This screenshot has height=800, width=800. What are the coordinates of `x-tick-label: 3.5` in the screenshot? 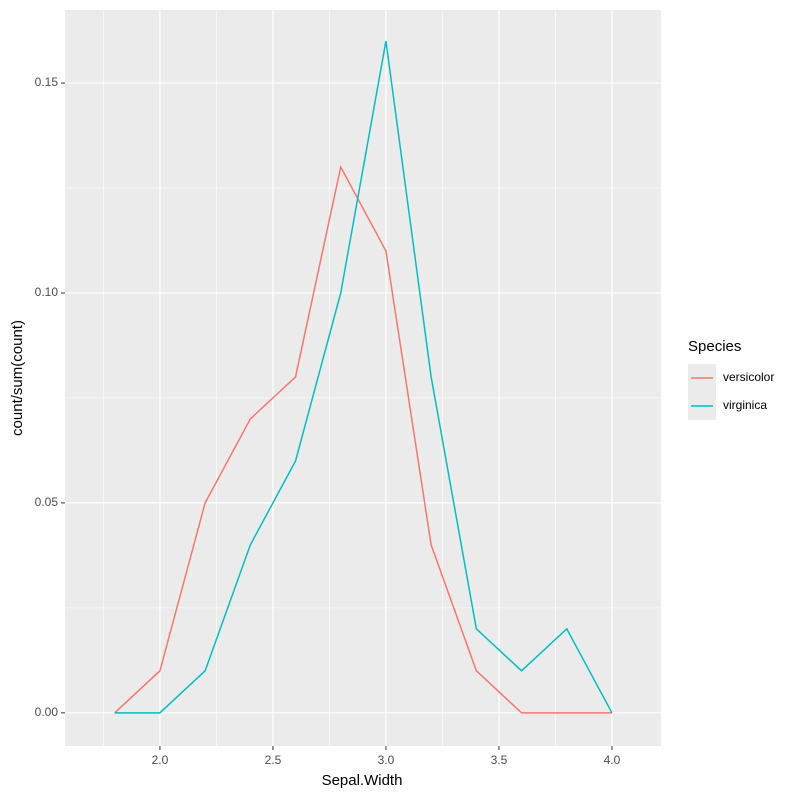 It's located at (499, 760).